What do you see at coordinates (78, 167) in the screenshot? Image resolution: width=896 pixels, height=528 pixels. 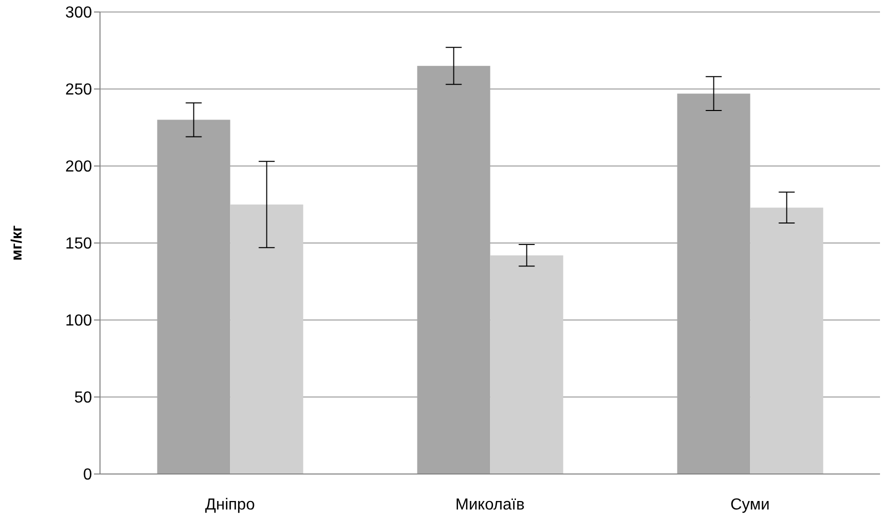 I see `y-tick-label: 200` at bounding box center [78, 167].